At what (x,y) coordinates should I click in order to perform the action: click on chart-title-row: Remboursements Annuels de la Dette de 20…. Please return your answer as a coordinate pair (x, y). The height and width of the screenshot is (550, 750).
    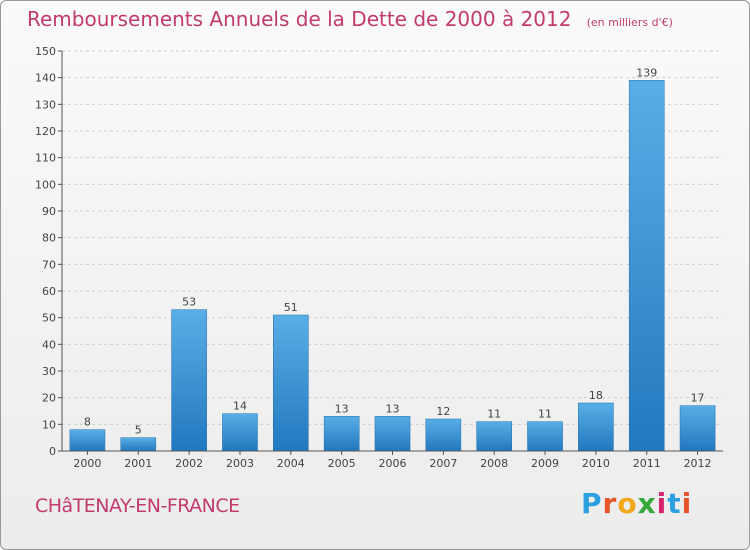
    Looking at the image, I should click on (350, 19).